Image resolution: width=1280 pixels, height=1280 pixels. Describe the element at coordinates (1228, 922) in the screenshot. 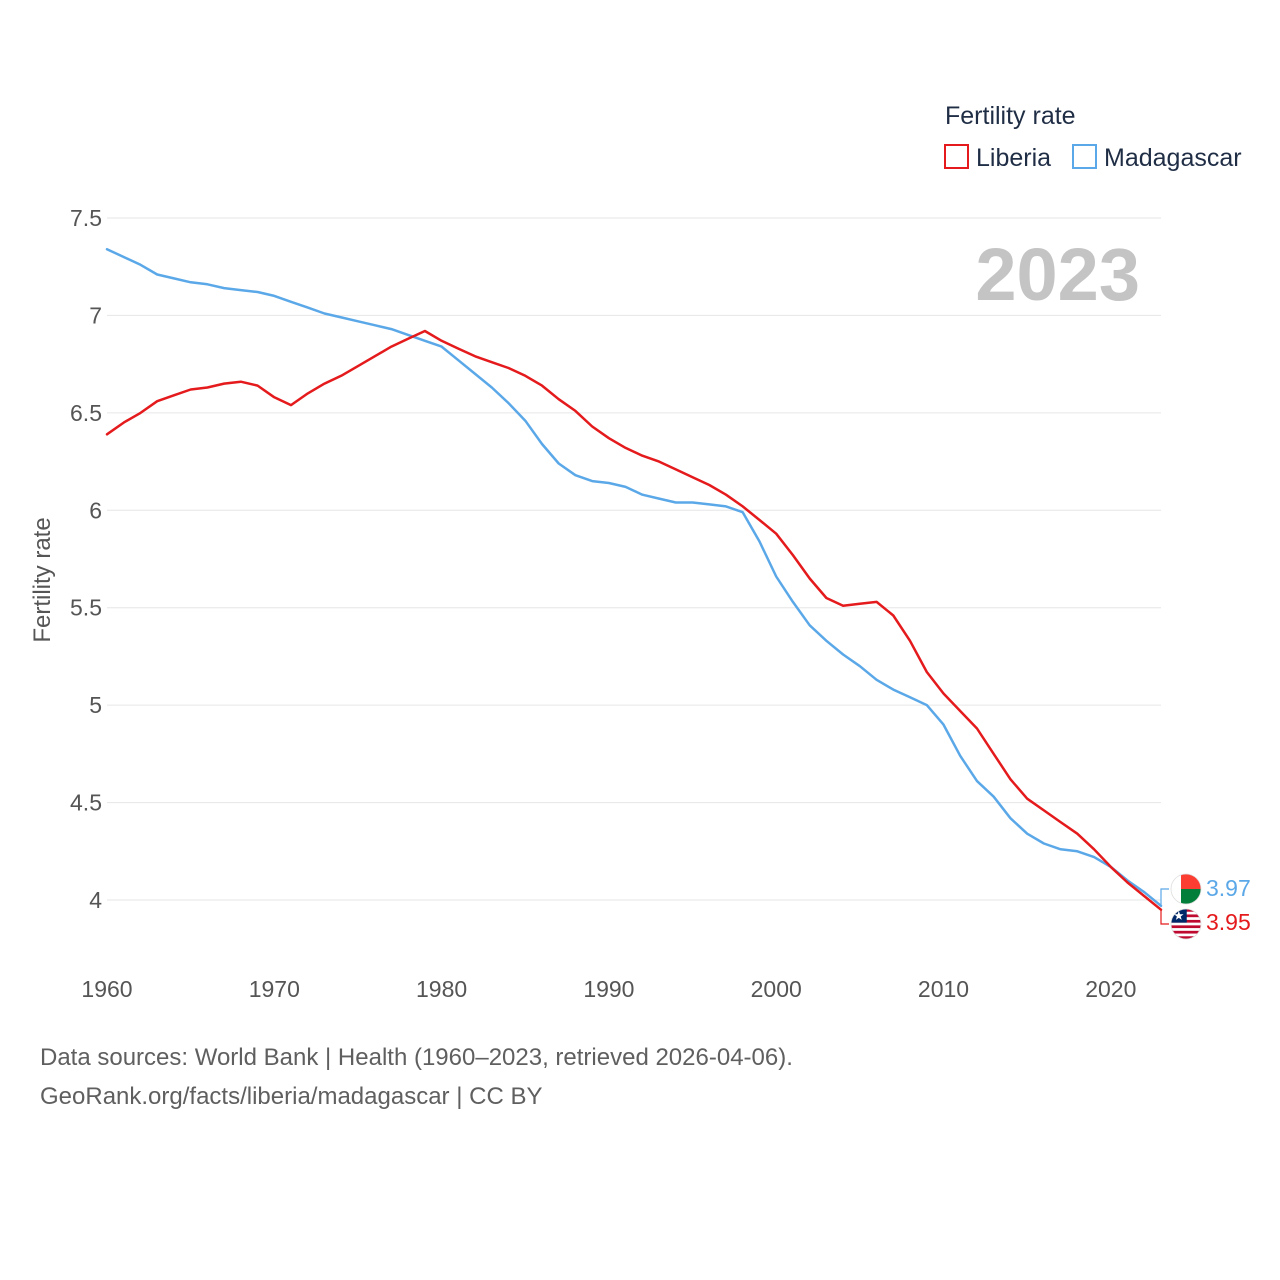

I see `end-value-liberia: 3.95` at that location.